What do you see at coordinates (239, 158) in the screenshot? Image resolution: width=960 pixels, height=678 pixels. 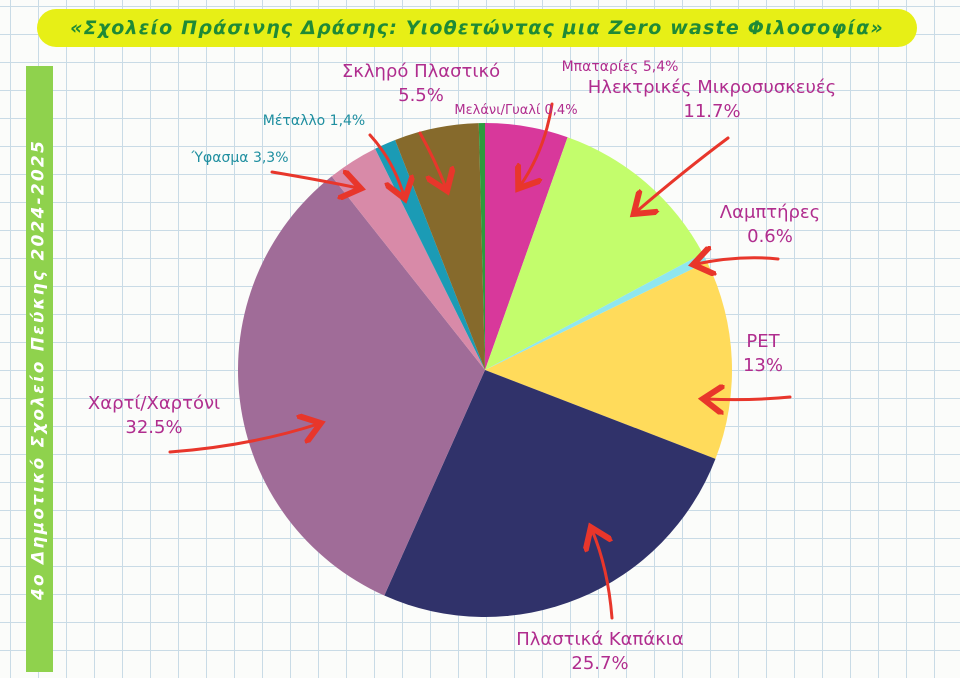 I see `slice-label-7: Ύφασμα 3,3%` at bounding box center [239, 158].